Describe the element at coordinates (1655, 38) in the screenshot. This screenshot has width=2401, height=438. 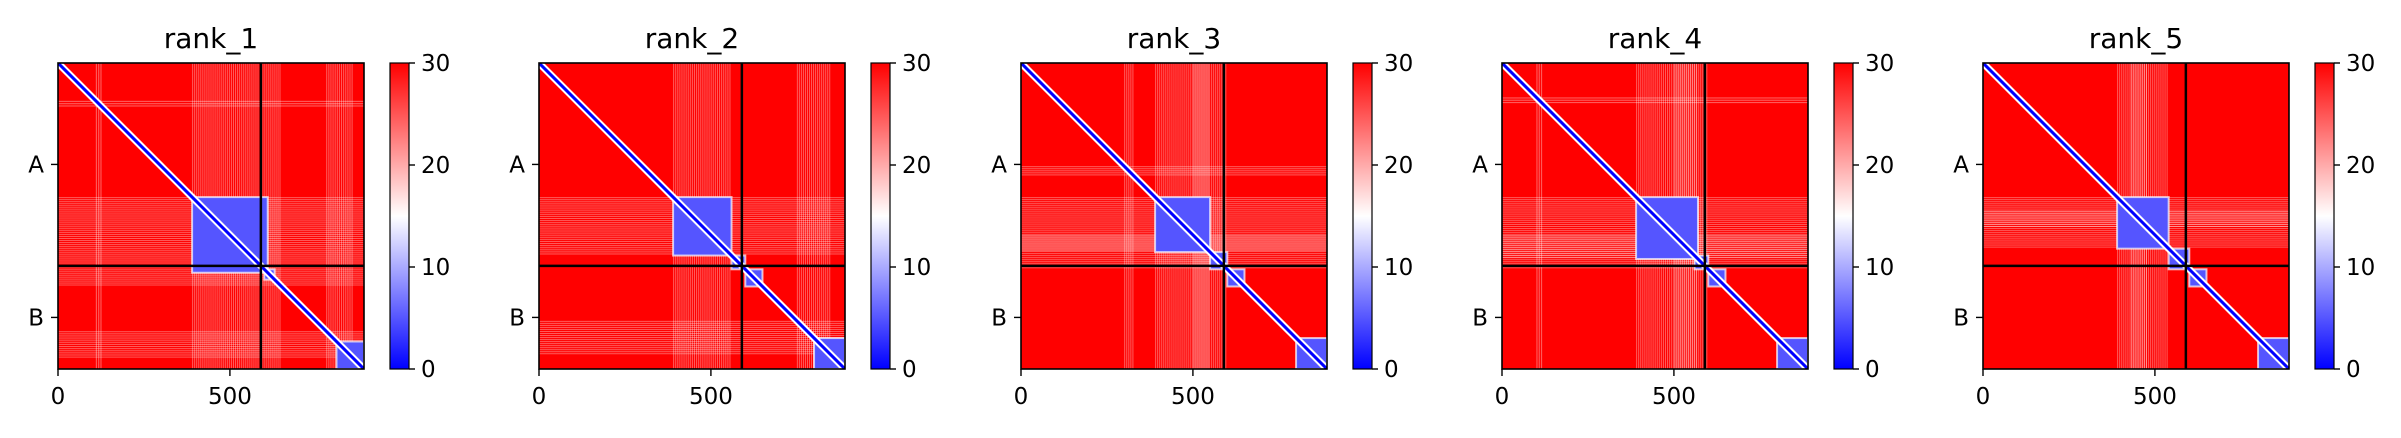
I see `panel-title: rank_4` at that location.